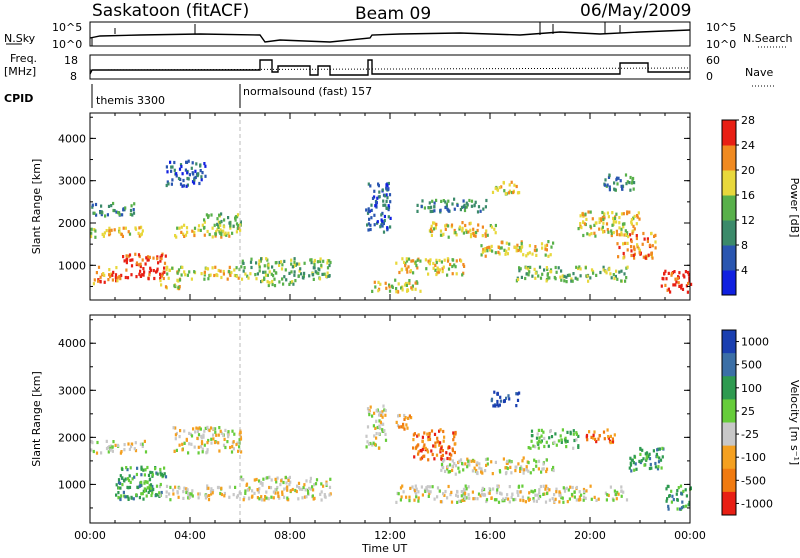 This screenshot has height=558, width=800. Describe the element at coordinates (721, 27) in the screenshot. I see `nsearch-tick-top: 10^5` at that location.